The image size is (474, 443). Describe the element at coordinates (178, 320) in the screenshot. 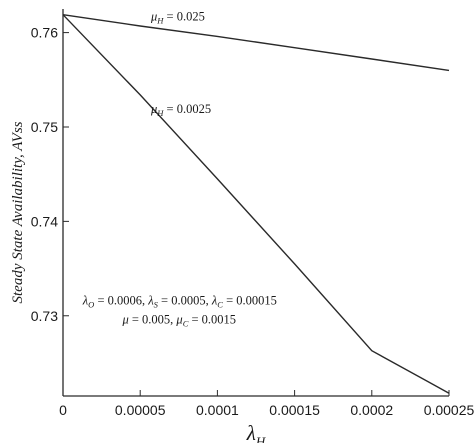

I see `parameter-annotation-2: μ = 0.005, μC = 0.0015` at that location.